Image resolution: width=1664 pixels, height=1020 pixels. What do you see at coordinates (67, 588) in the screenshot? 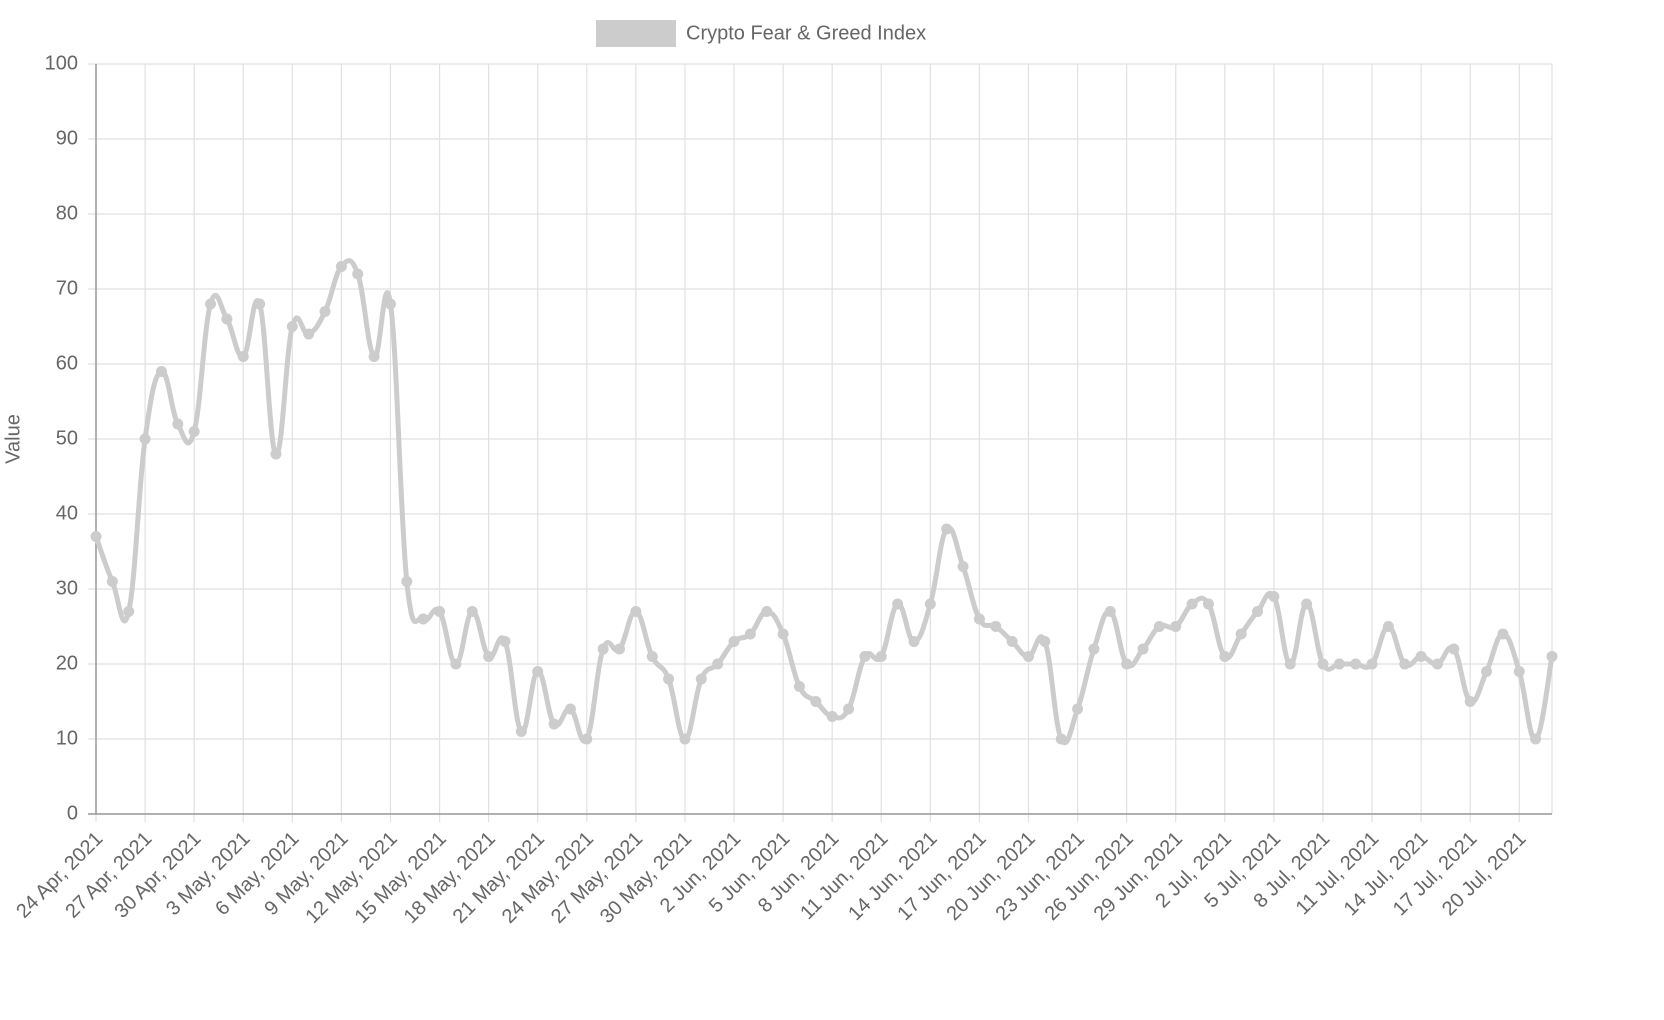
I see `y-tick-label: 30` at bounding box center [67, 588].